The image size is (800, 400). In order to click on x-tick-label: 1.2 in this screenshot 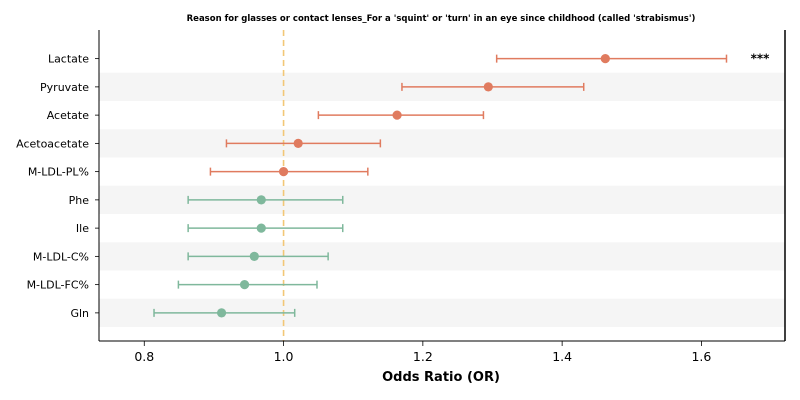, I will do `click(423, 356)`.